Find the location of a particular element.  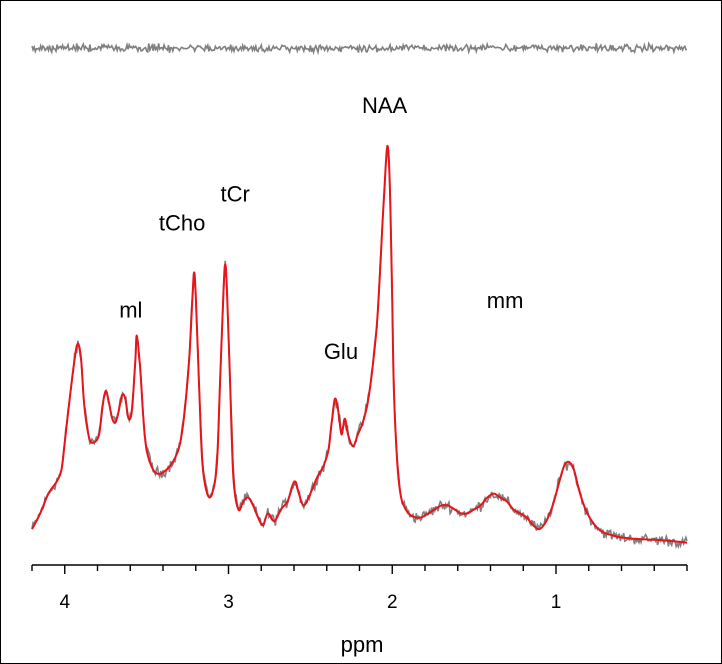

residual-trace-group is located at coordinates (359, 48).